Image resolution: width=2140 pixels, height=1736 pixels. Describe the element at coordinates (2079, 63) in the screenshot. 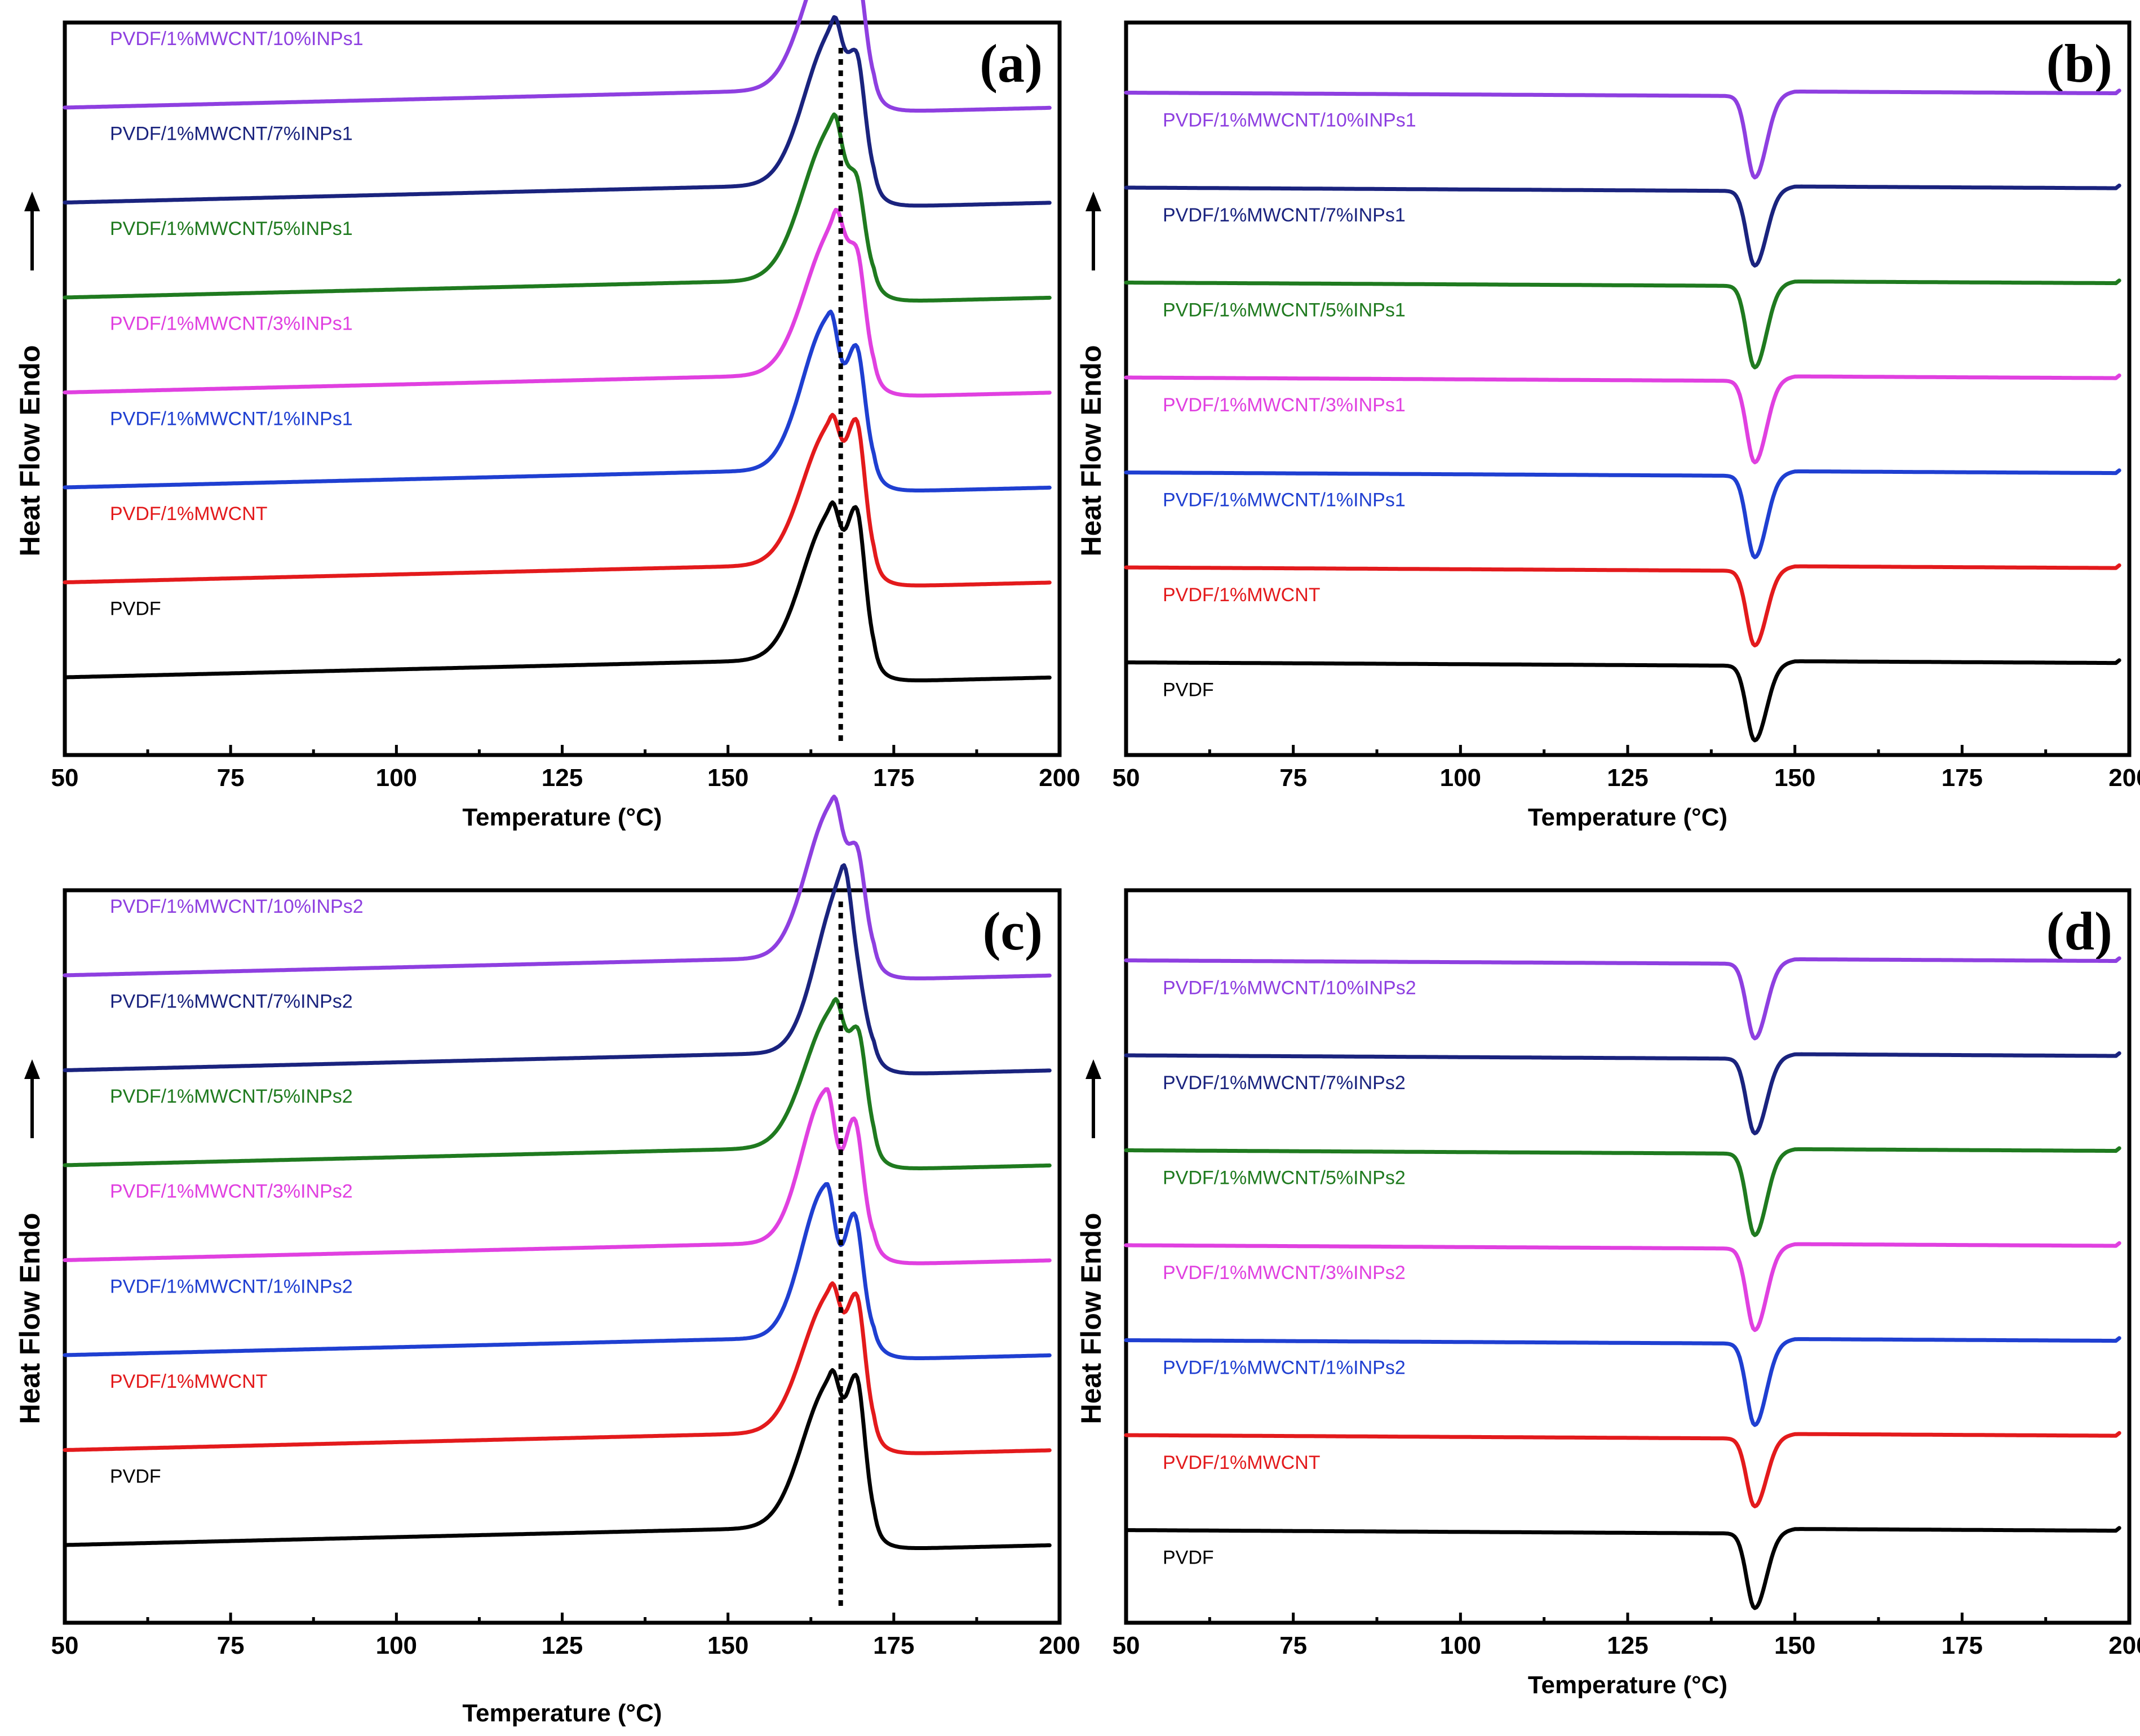

I see `panel-label: (b)` at that location.